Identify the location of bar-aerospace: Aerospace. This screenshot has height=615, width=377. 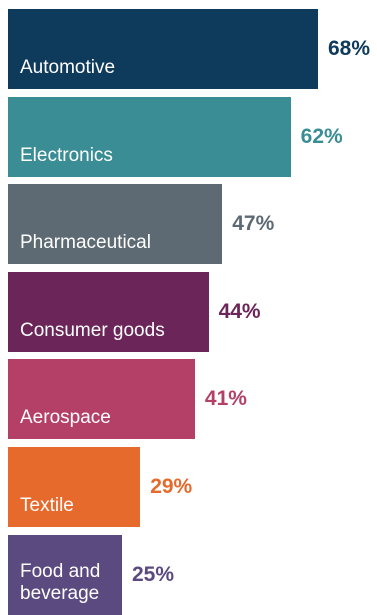
(101, 399).